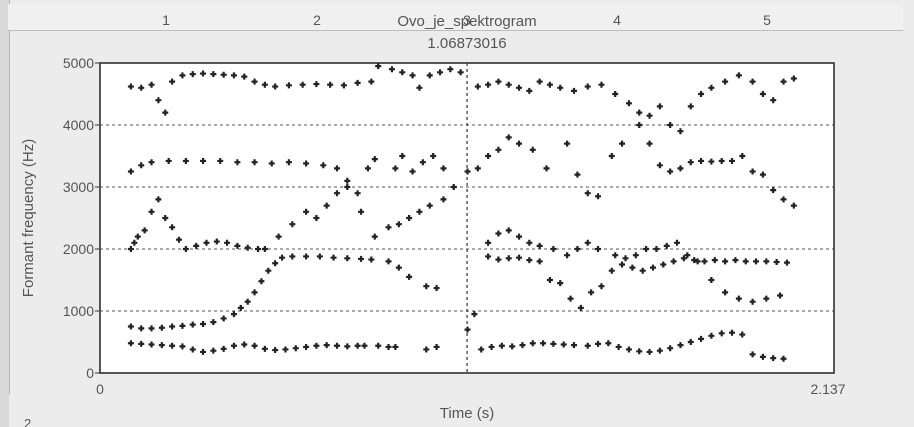 The image size is (914, 427). What do you see at coordinates (78, 311) in the screenshot?
I see `y-tick-label: 1000` at bounding box center [78, 311].